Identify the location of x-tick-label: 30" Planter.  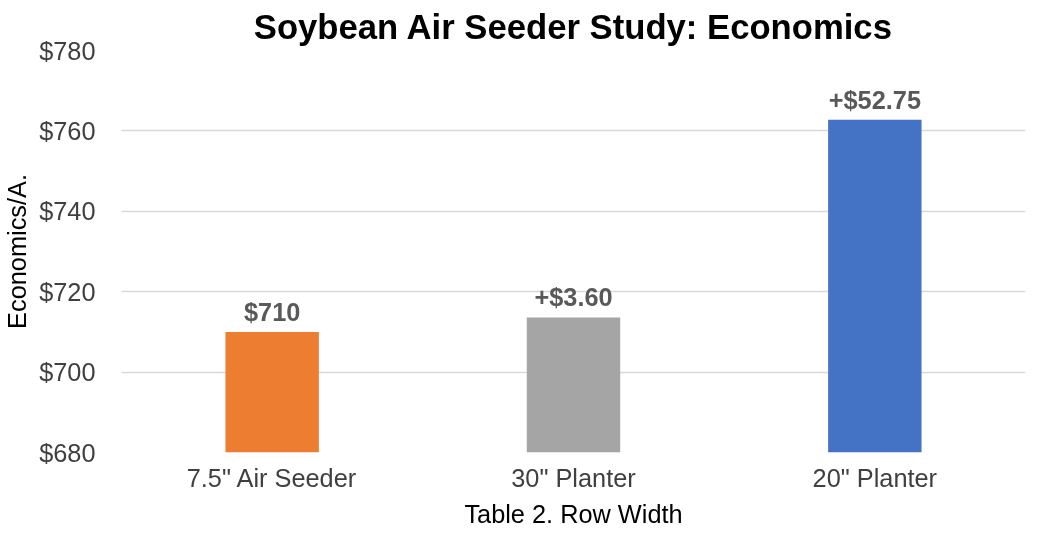
(574, 477).